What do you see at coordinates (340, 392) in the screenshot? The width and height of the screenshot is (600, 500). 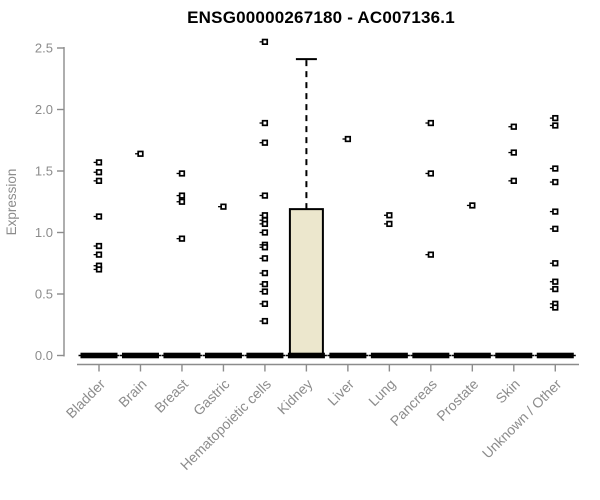 I see `x-axis-label: Liver` at bounding box center [340, 392].